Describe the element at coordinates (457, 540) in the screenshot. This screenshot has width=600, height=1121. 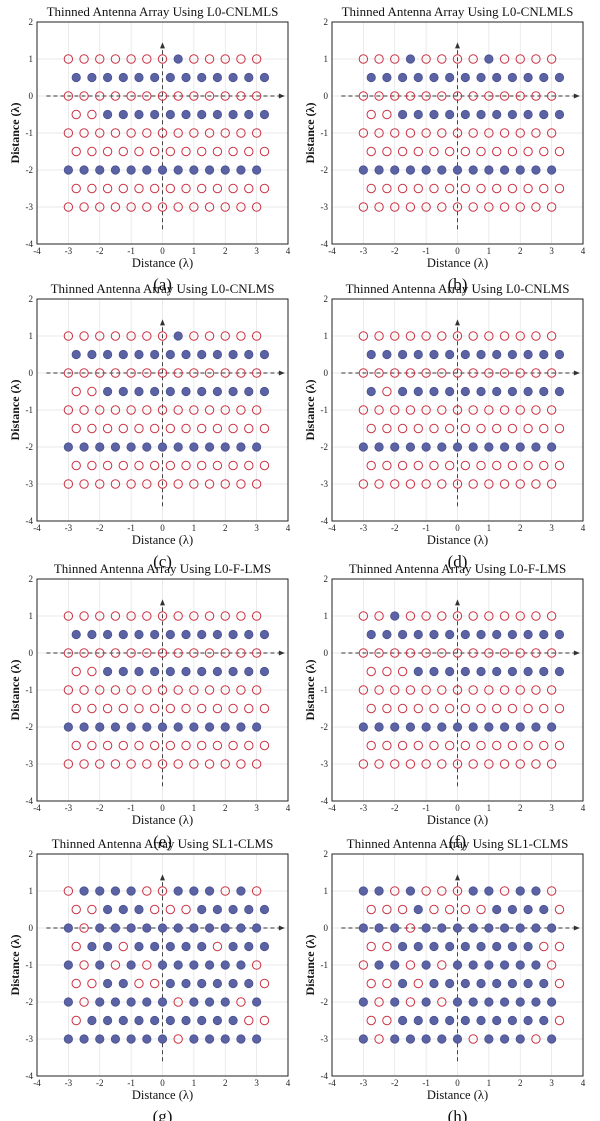
I see `x-axis-label: Distance (λ)` at that location.